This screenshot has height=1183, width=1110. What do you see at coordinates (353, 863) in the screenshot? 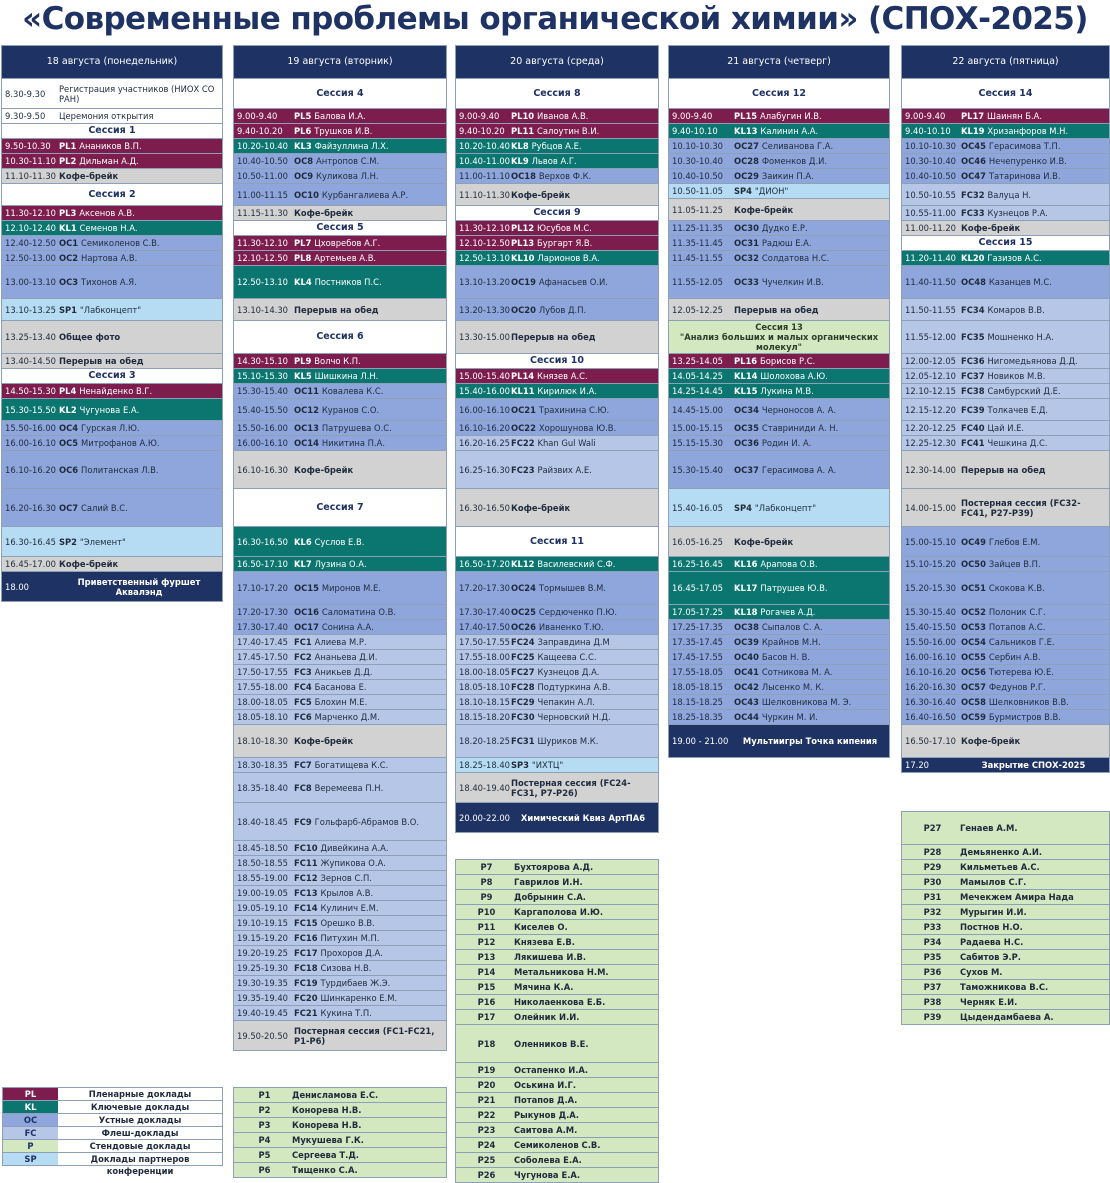
I see `speaker: Жупикова О.А.` at bounding box center [353, 863].